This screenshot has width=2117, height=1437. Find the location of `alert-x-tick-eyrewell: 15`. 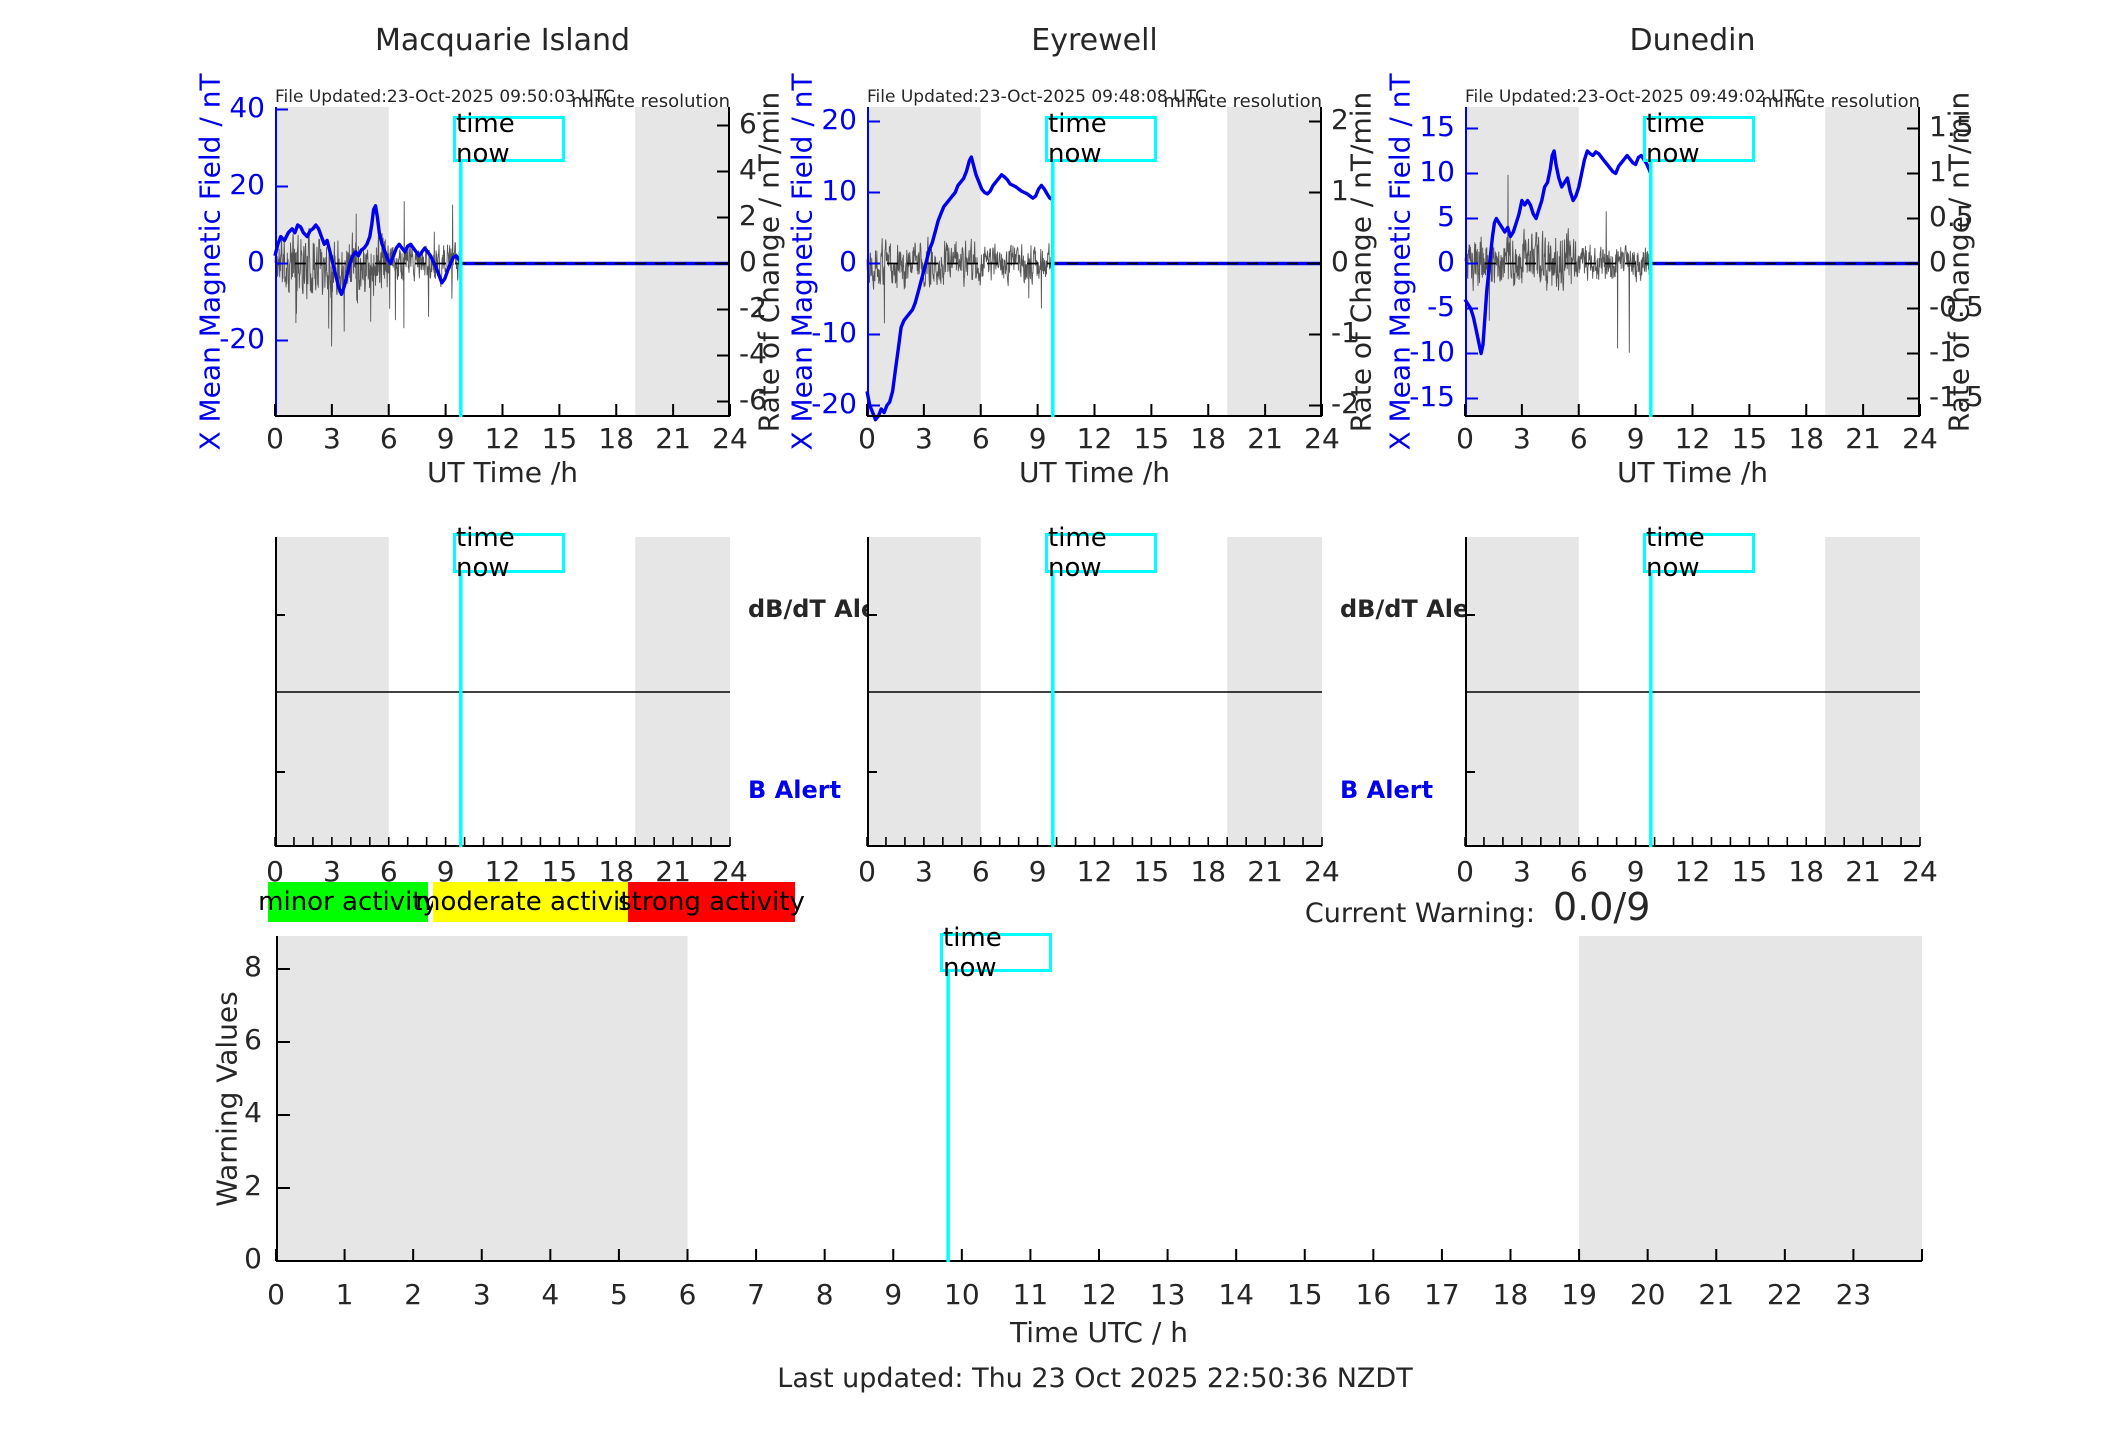

alert-x-tick-eyrewell: 15 is located at coordinates (1151, 871).